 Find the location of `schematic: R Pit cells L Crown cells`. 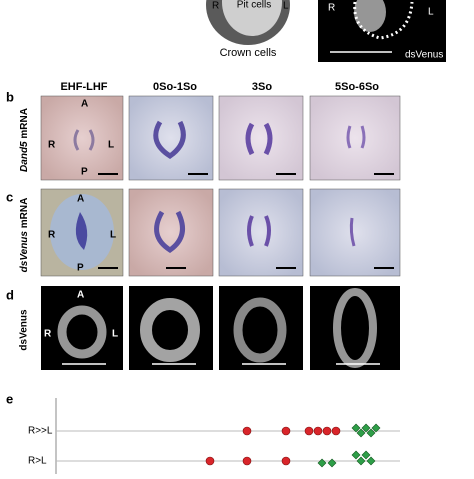

schematic: R Pit cells L Crown cells is located at coordinates (248, 29).